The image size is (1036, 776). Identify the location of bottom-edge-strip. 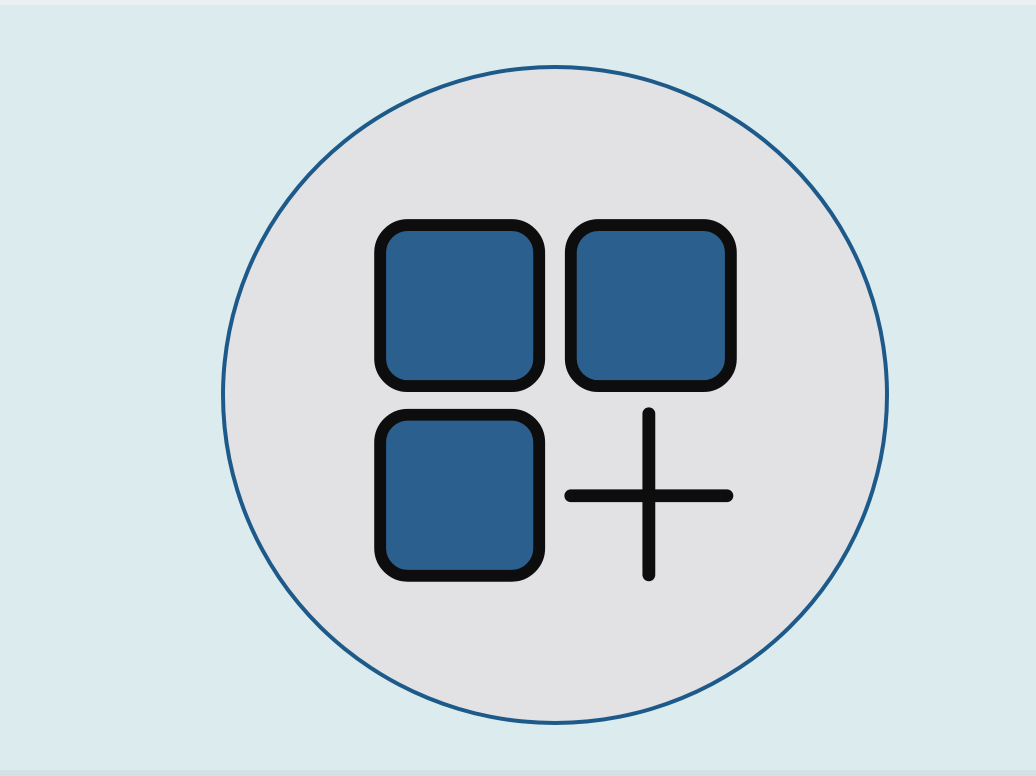
(518, 773).